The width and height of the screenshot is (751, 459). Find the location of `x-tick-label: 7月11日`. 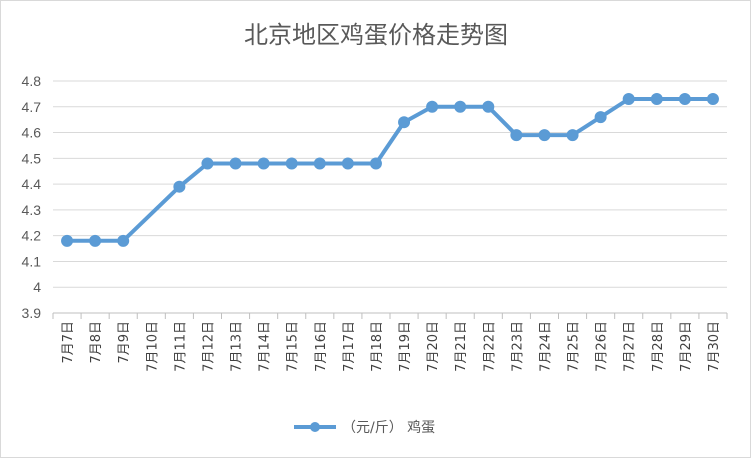

x-tick-label: 7月11日 is located at coordinates (180, 346).